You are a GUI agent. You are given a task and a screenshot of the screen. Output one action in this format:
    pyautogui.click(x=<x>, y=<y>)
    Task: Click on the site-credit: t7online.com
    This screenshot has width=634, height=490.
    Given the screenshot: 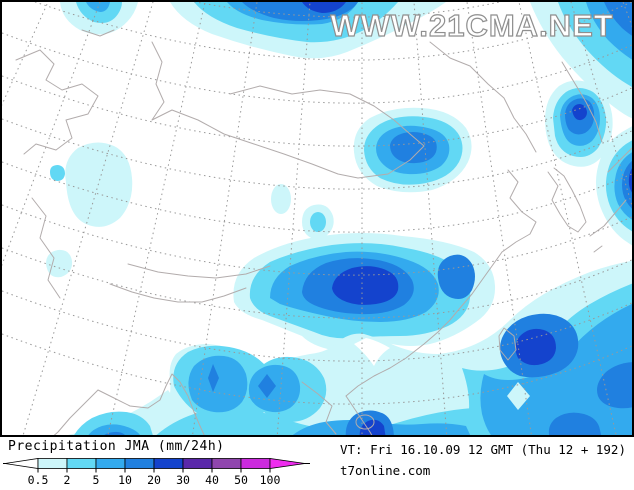 What is the action you would take?
    pyautogui.click(x=385, y=470)
    